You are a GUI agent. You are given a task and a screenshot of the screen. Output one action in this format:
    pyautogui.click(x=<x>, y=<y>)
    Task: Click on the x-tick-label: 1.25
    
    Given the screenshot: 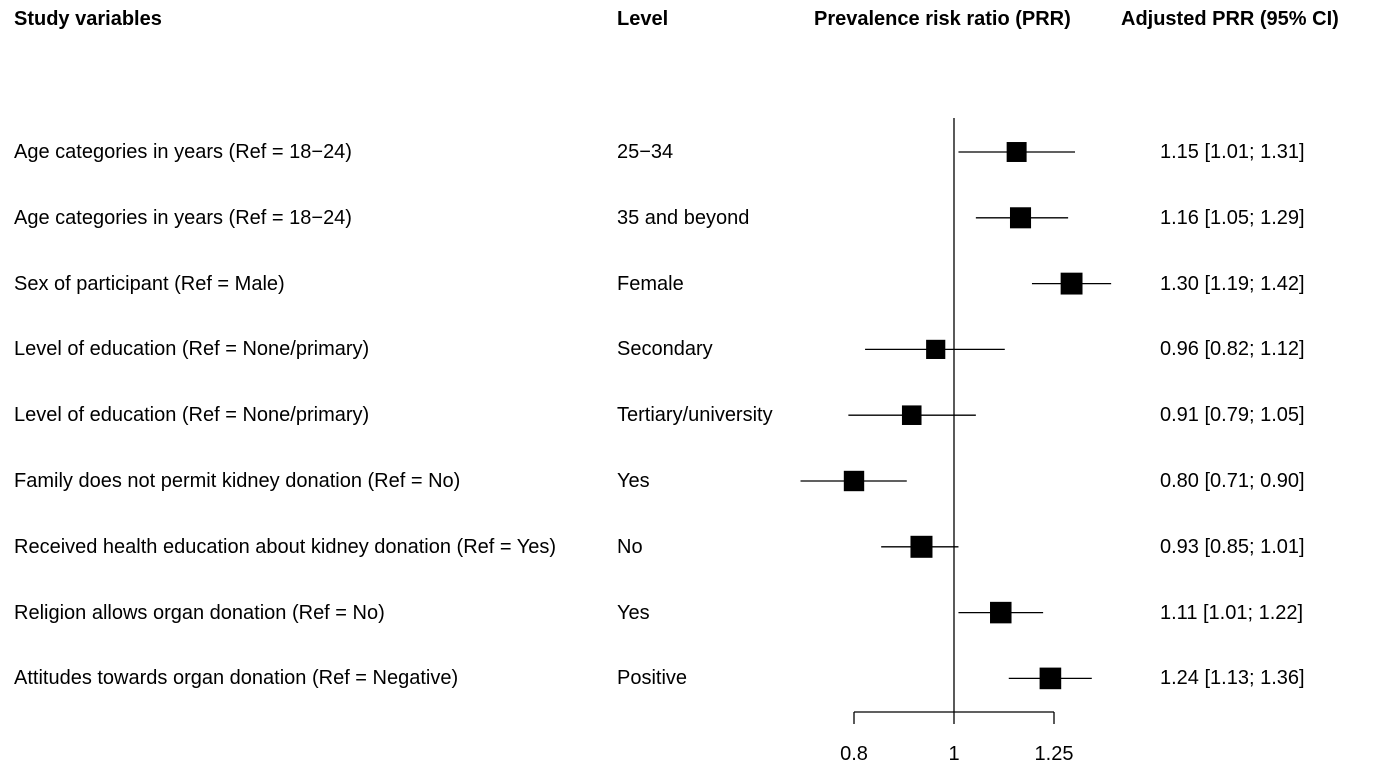 What is the action you would take?
    pyautogui.click(x=1054, y=753)
    